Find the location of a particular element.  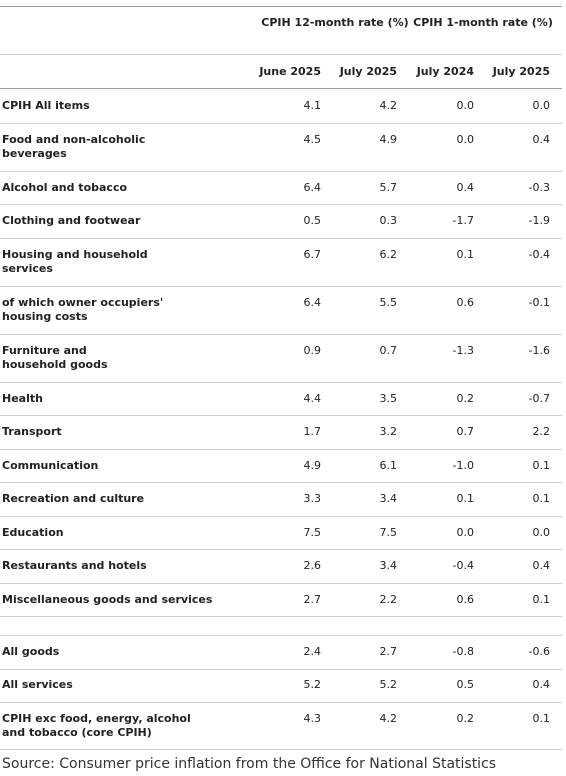

row-value-col-3: -0.4 is located at coordinates (463, 565).